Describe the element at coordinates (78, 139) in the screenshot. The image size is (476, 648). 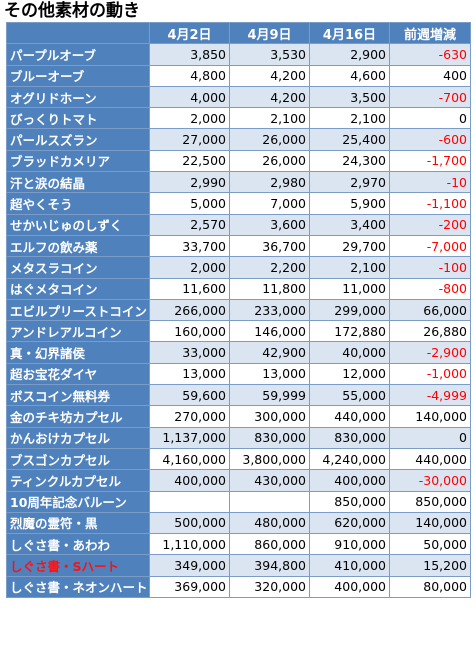
I see `item-name-cell: パールスズラン` at that location.